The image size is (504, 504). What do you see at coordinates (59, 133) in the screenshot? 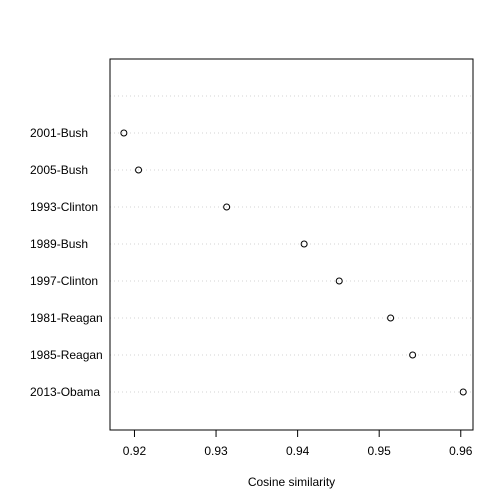
I see `category-label: 2001-Bush` at bounding box center [59, 133].